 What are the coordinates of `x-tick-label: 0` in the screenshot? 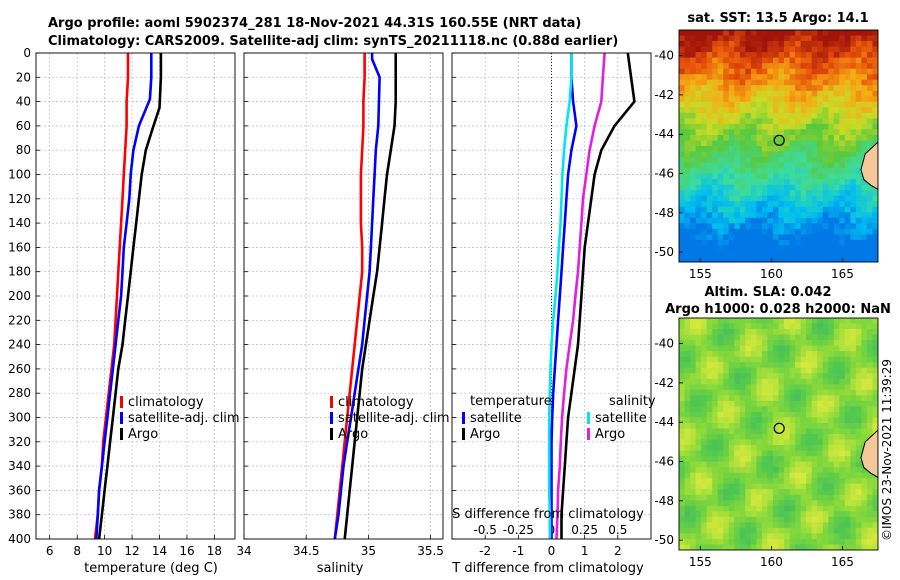 It's located at (552, 551).